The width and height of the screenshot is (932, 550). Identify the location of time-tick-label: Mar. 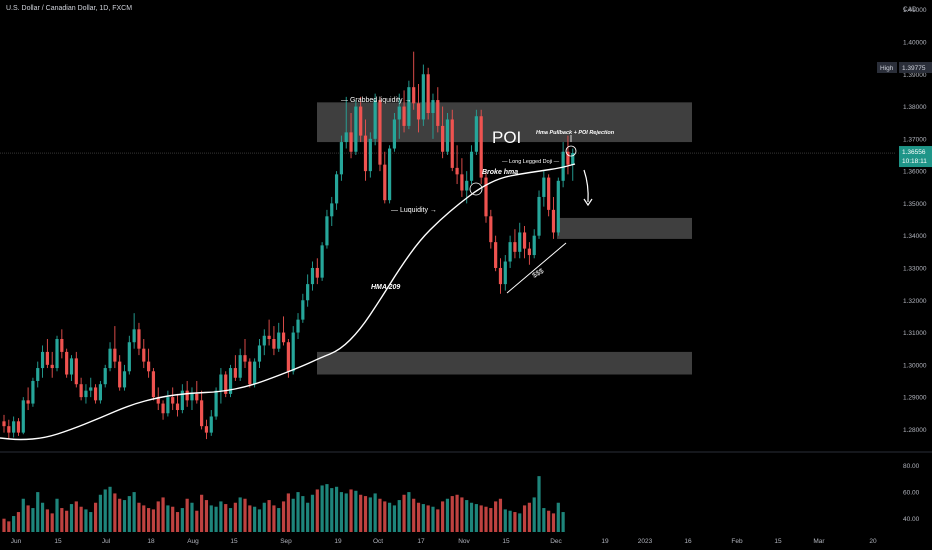
(819, 541).